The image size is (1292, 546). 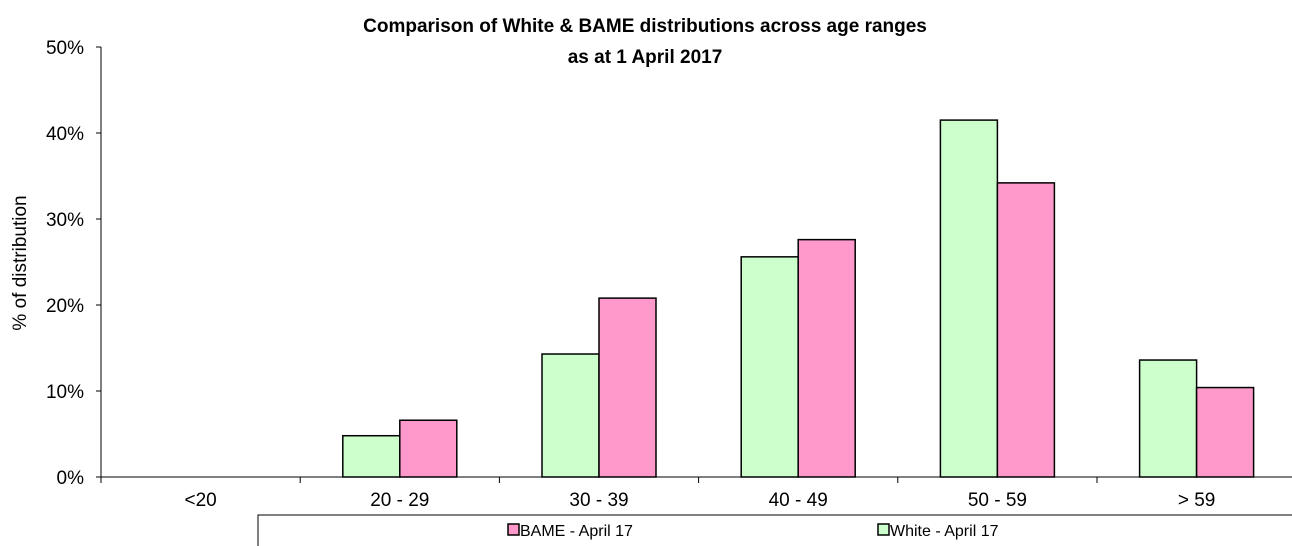 What do you see at coordinates (65, 48) in the screenshot?
I see `y-tick-label: 50%` at bounding box center [65, 48].